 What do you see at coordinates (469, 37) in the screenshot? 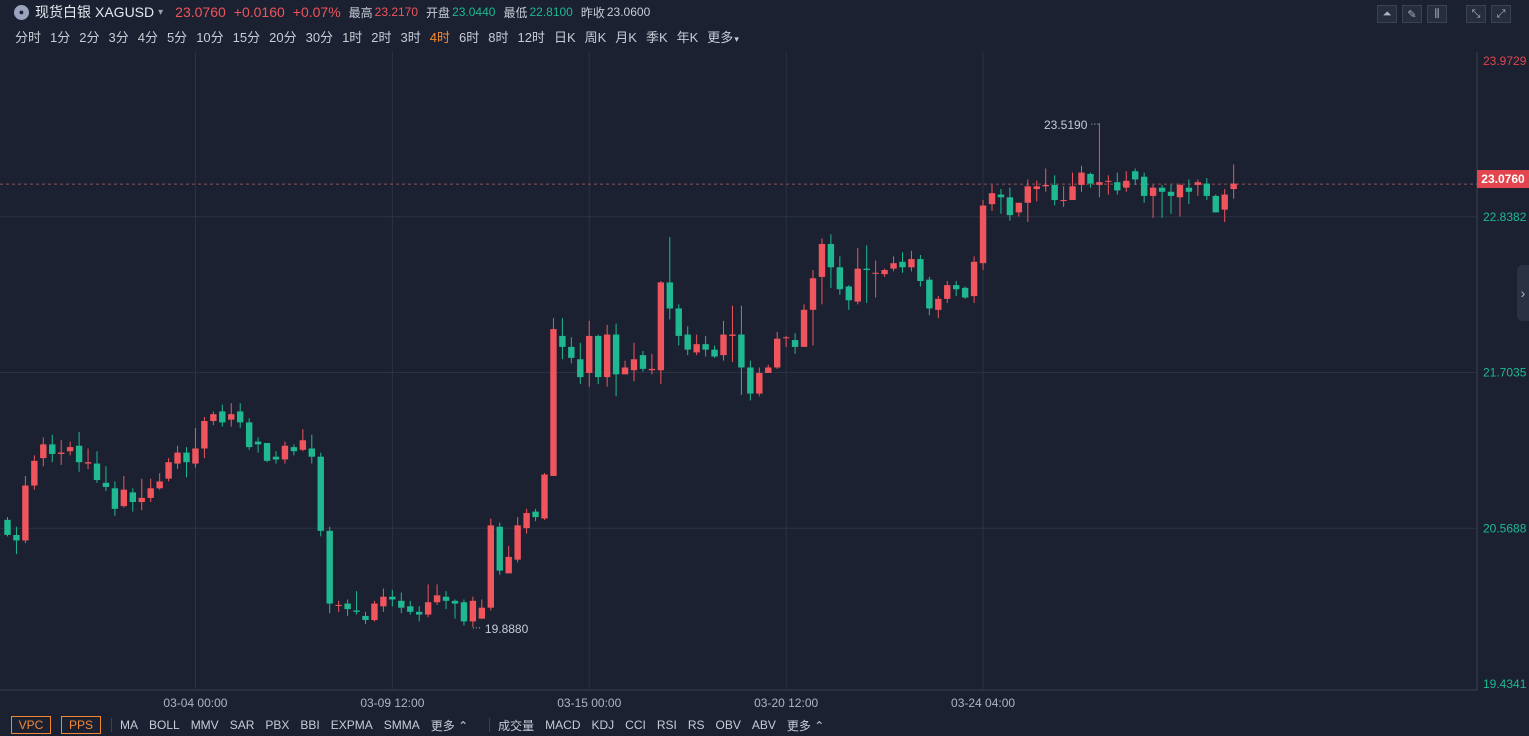
I see `period-14: 6时` at bounding box center [469, 37].